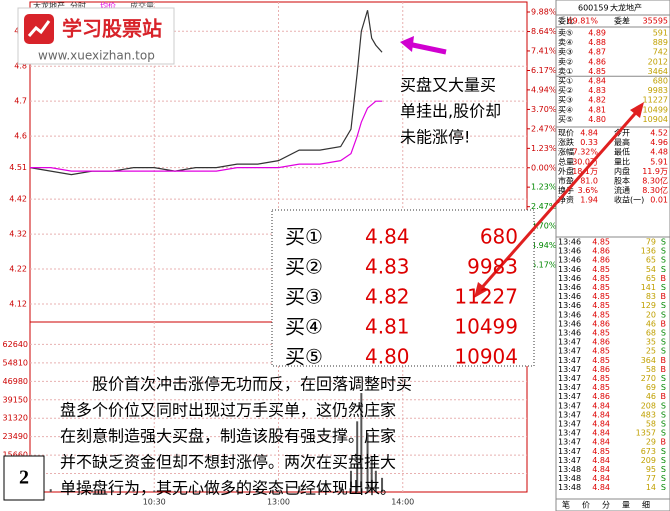 The width and height of the screenshot is (670, 511). What do you see at coordinates (648, 460) in the screenshot?
I see `tick-volume: 209` at bounding box center [648, 460].